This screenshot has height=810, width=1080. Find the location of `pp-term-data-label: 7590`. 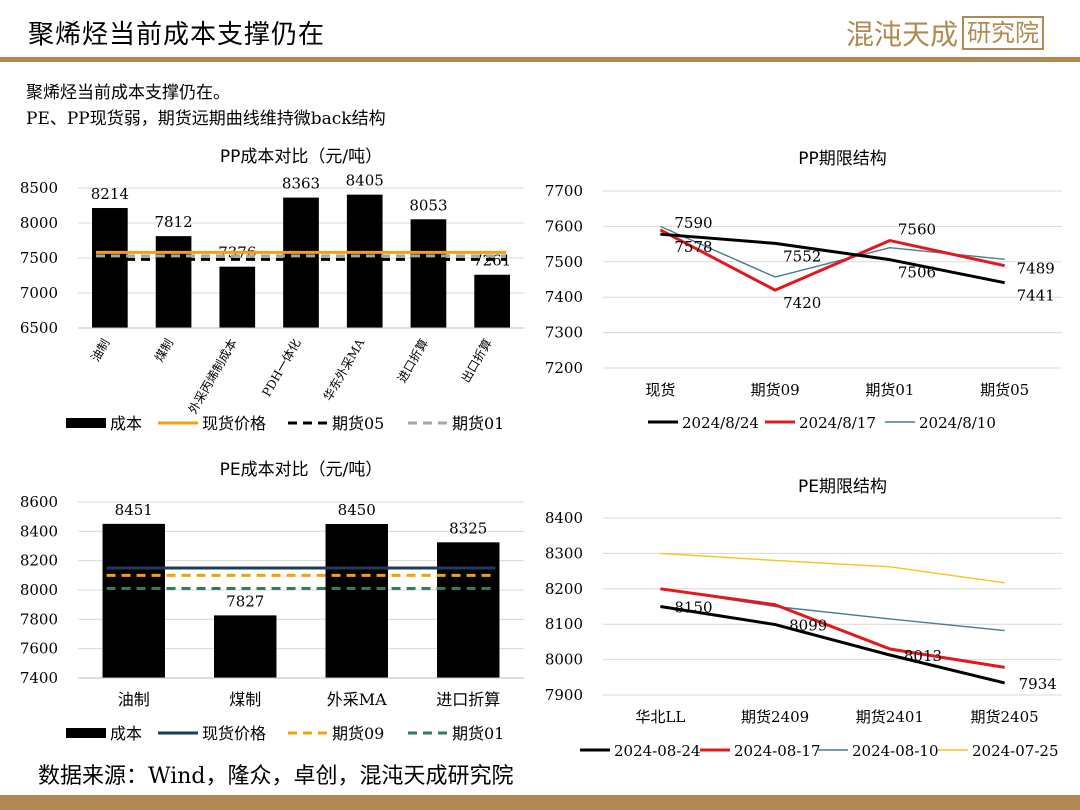

pp-term-data-label: 7590 is located at coordinates (693, 223).